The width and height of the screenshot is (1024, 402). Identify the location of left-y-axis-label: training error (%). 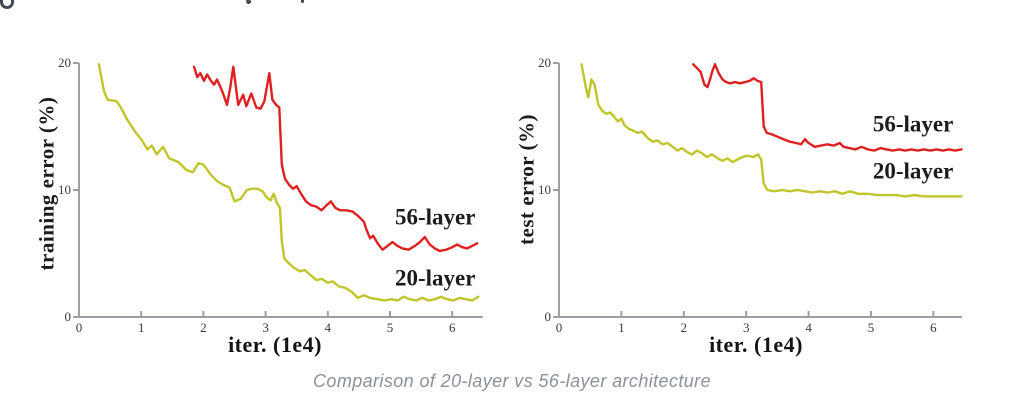
(46, 183).